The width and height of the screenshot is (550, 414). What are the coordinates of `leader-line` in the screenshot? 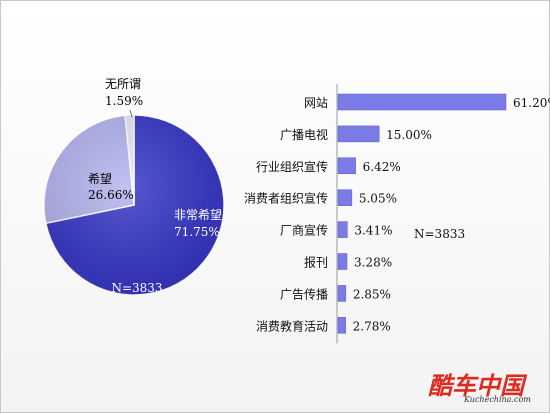 It's located at (131, 113).